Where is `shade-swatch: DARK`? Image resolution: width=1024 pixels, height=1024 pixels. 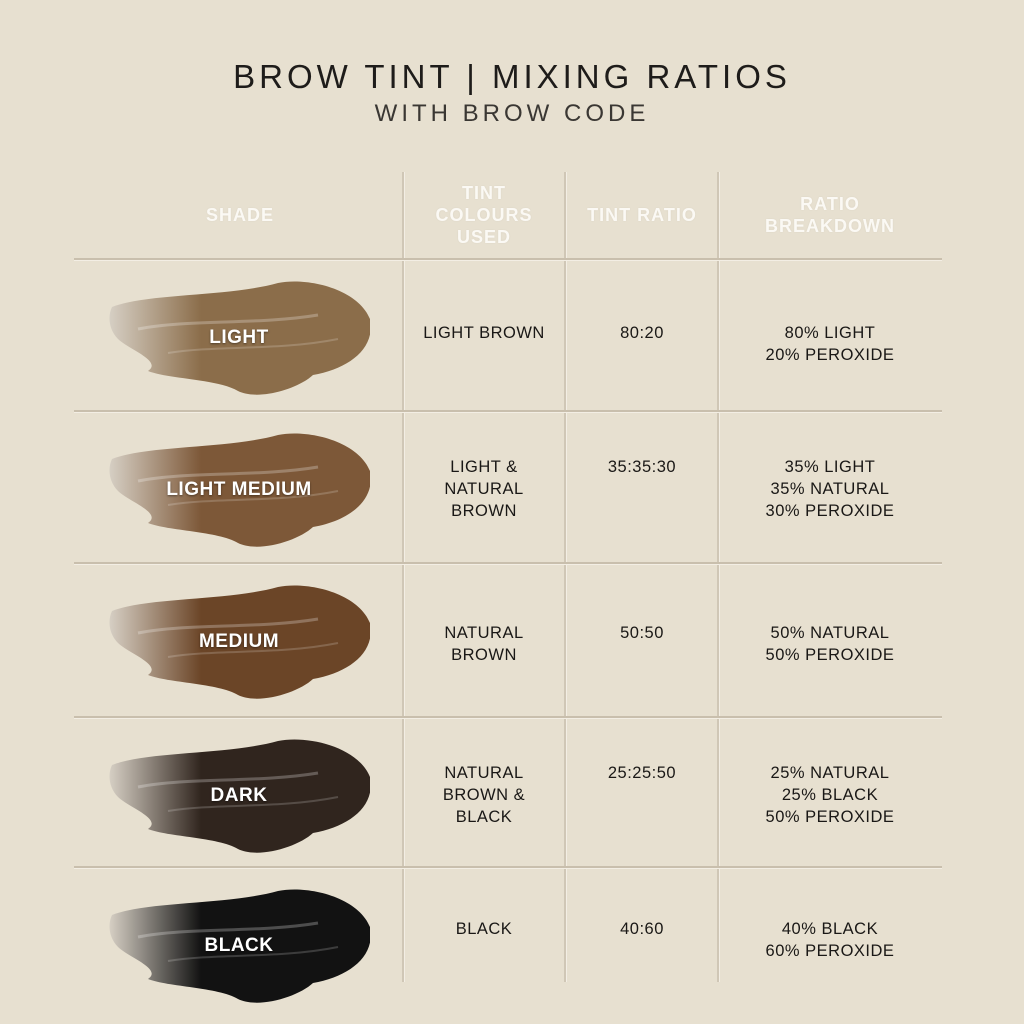
shade-swatch: DARK is located at coordinates (239, 796).